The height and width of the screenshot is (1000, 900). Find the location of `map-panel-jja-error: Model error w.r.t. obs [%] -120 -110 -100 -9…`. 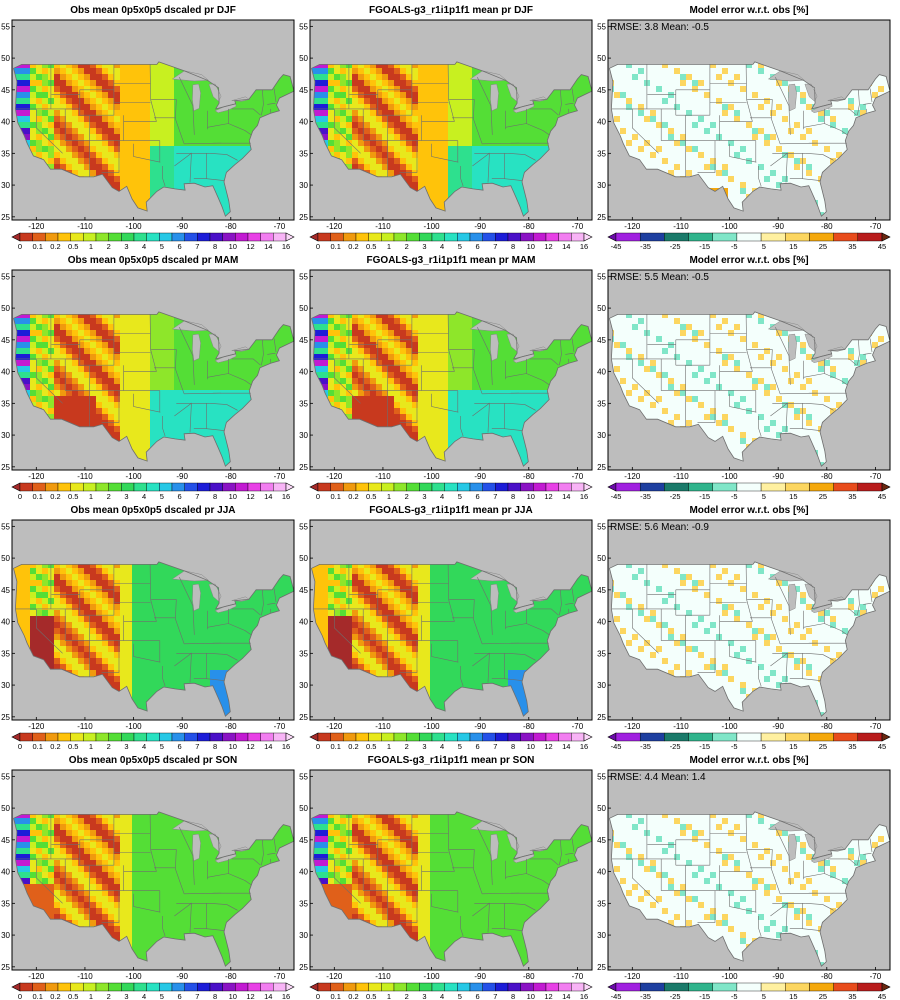

map-panel-jja-error: Model error w.r.t. obs [%] -120 -110 -100 -9… is located at coordinates (744, 628).